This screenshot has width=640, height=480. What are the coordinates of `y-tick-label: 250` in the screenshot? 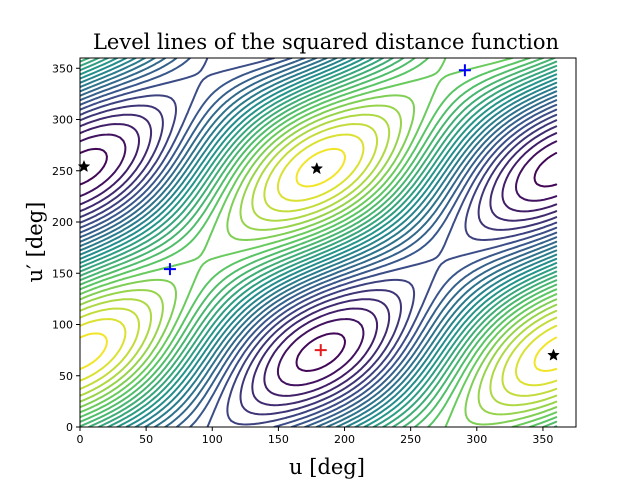 It's located at (62, 171).